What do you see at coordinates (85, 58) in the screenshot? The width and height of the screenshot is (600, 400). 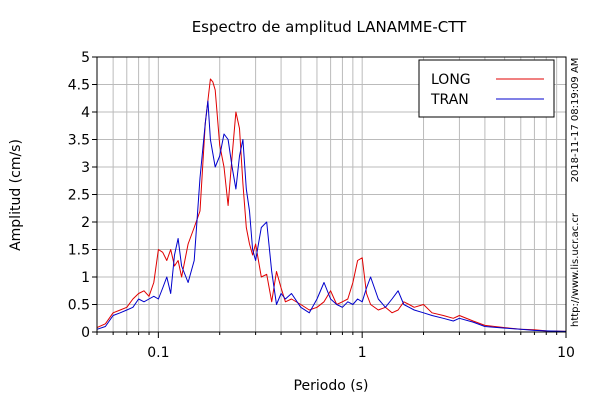 I see `y-tick-label: 5` at bounding box center [85, 58].